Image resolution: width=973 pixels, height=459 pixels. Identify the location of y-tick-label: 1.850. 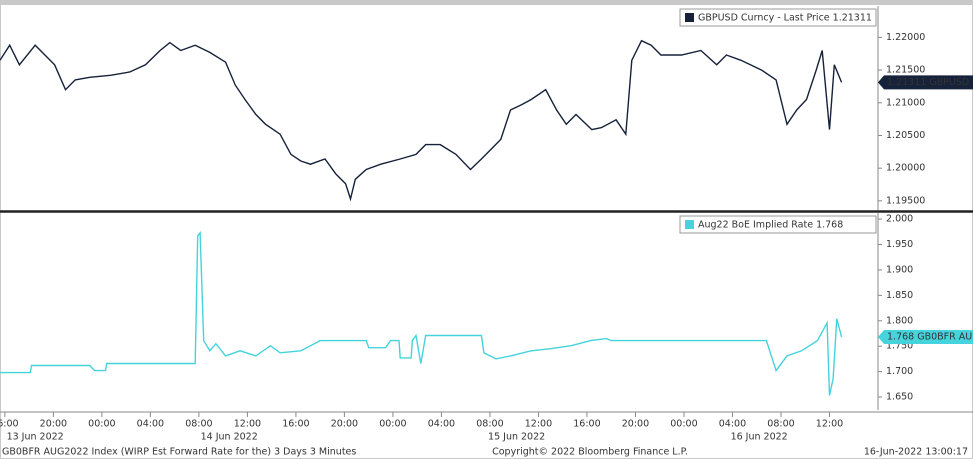
(899, 295).